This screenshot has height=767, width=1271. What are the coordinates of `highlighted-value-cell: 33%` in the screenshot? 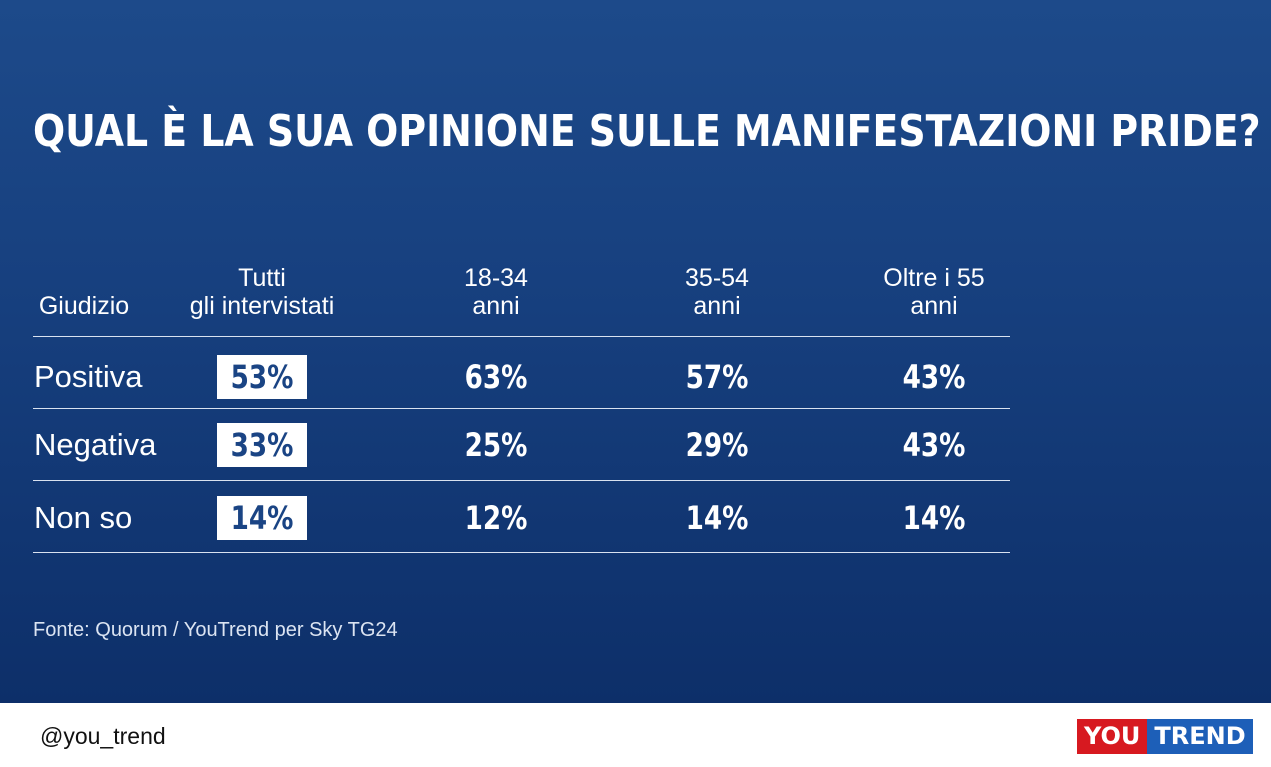 It's located at (262, 445).